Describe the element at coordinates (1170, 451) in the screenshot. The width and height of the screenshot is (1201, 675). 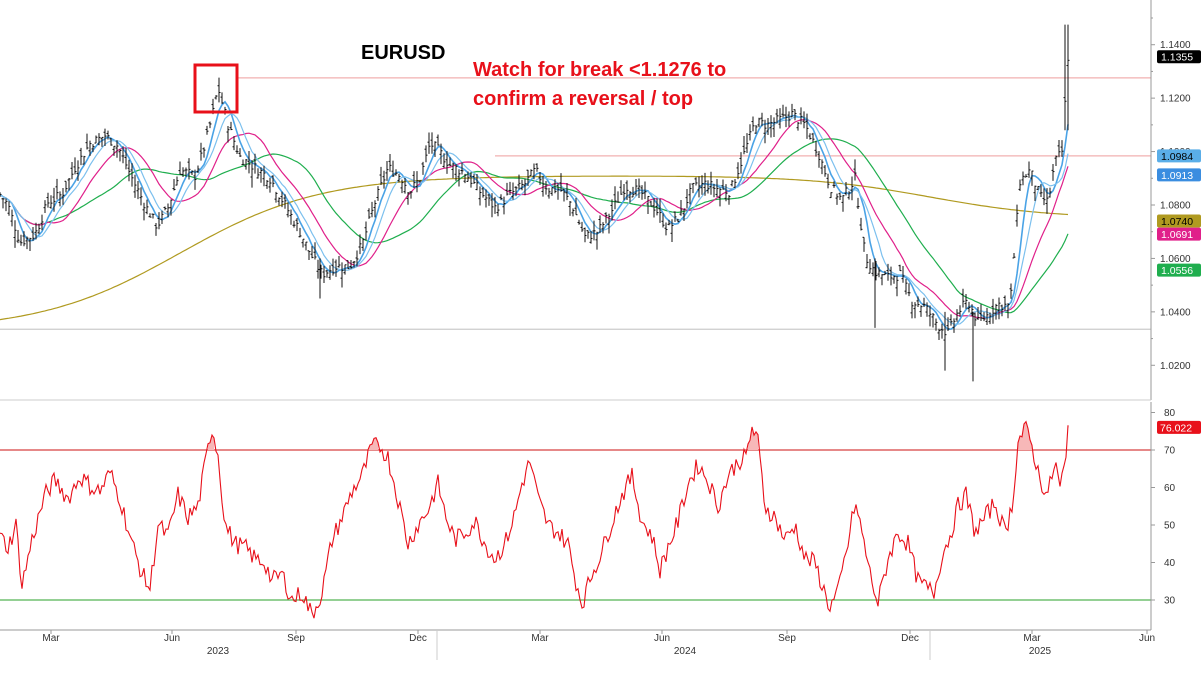
I see `rsi-tick-label: 70` at that location.